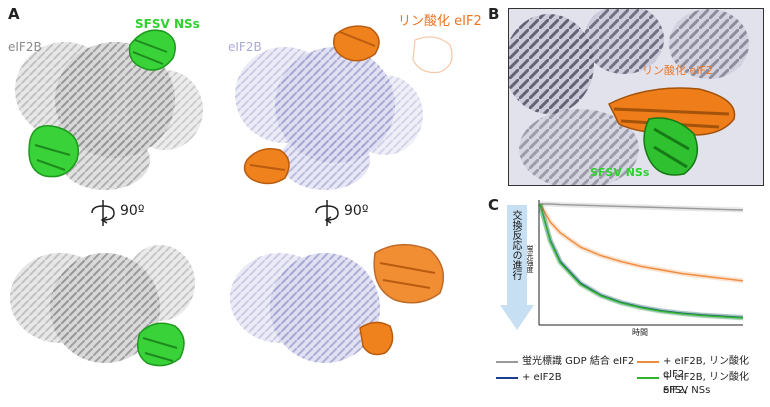 This screenshot has width=770, height=407. Describe the element at coordinates (515, 245) in the screenshot. I see `arrow-label: 交換反応の進行` at that location.